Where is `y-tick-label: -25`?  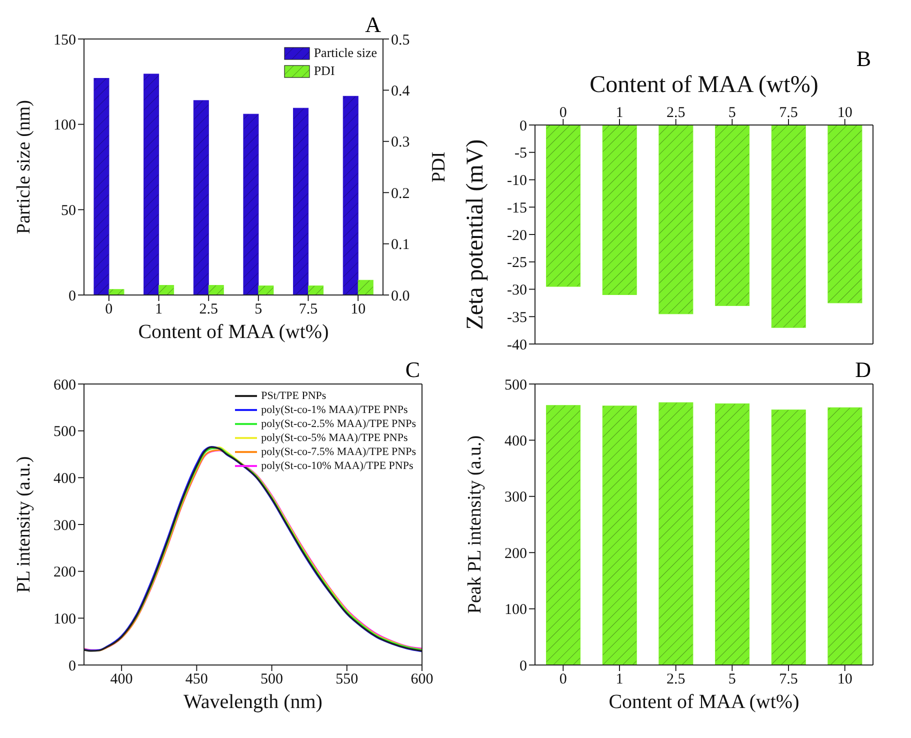 y-tick-label: -25 is located at coordinates (517, 263).